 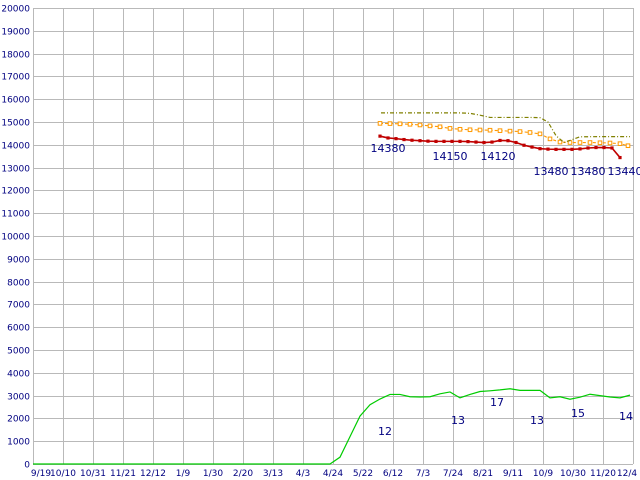 I want to click on series-olive-dashdot-series, so click(x=505, y=128).